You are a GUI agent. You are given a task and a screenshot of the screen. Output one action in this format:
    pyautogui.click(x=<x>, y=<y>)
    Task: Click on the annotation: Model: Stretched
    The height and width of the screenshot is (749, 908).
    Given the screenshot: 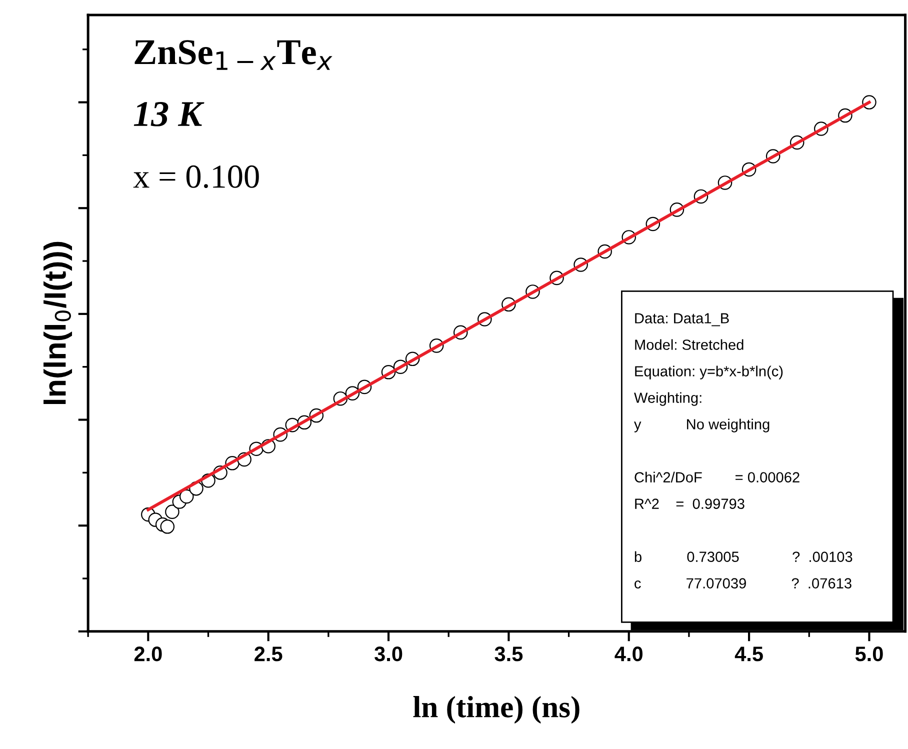 What is the action you would take?
    pyautogui.click(x=689, y=344)
    